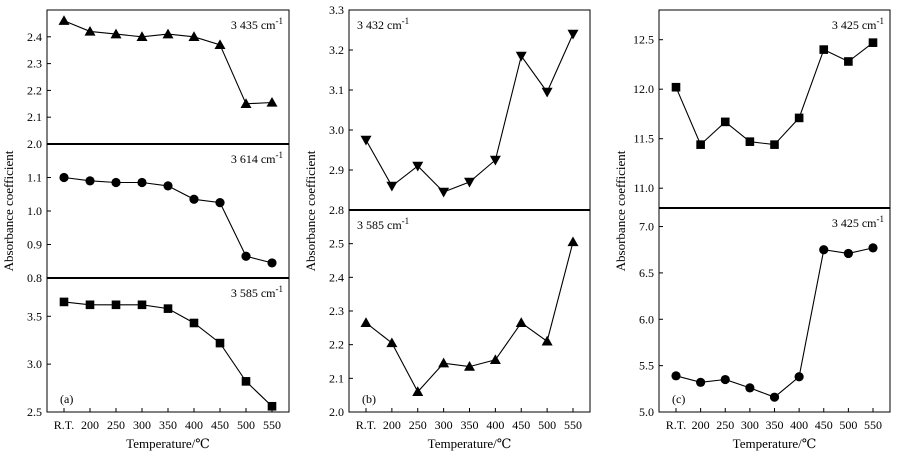 This screenshot has width=900, height=453. I want to click on y-tick-label: 0.8, so click(34, 278).